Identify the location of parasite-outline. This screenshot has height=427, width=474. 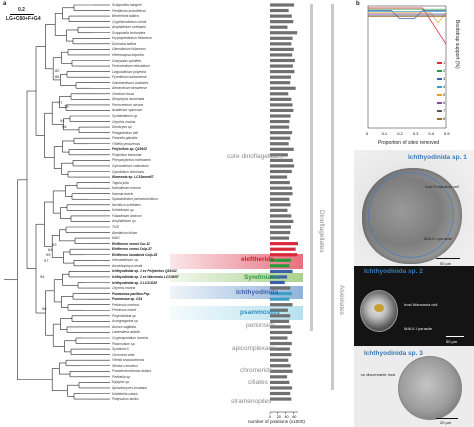
(411, 215).